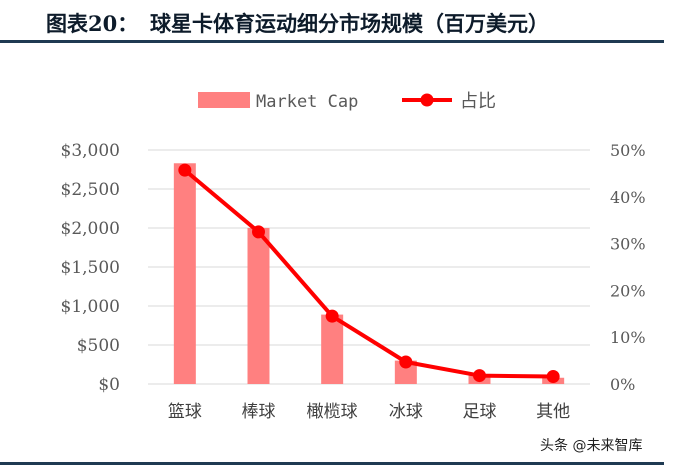 The height and width of the screenshot is (466, 678). Describe the element at coordinates (628, 290) in the screenshot. I see `y-right-tick-label: 20%` at that location.